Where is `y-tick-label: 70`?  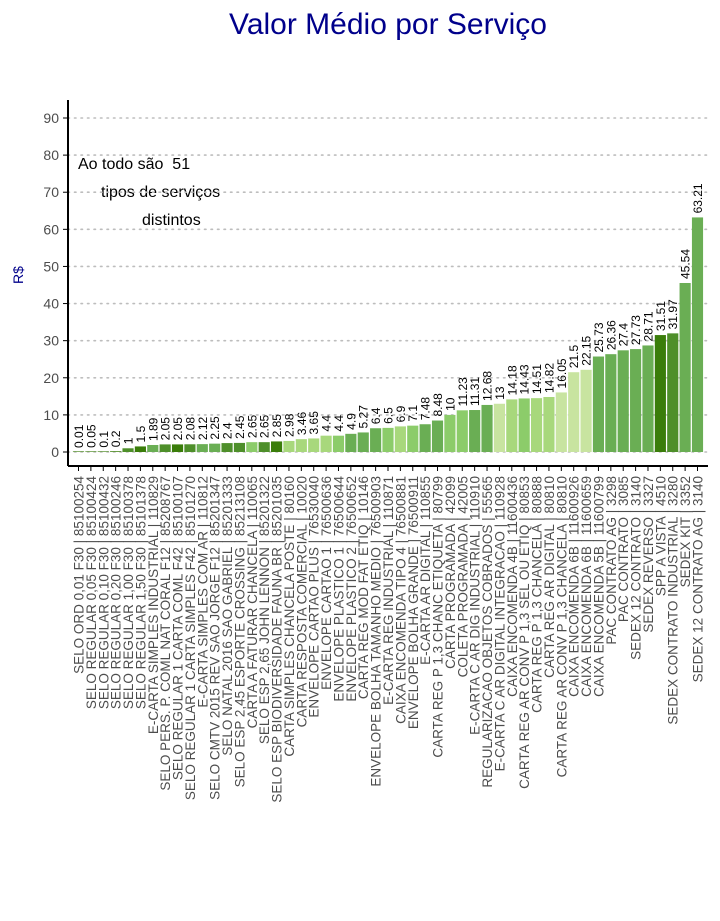 y-tick-label: 70 is located at coordinates (51, 192).